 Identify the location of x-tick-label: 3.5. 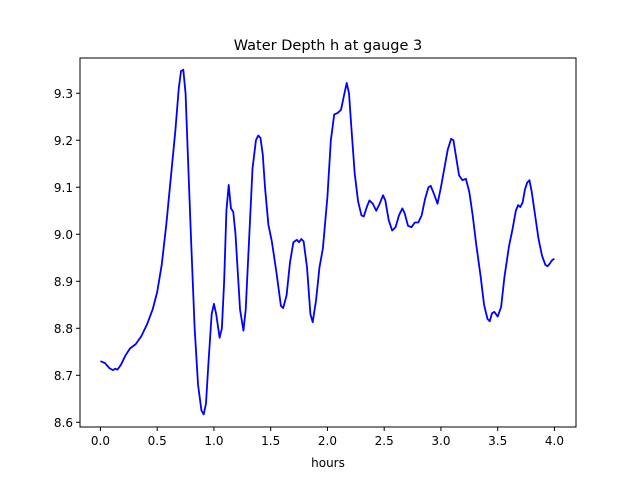
(497, 441).